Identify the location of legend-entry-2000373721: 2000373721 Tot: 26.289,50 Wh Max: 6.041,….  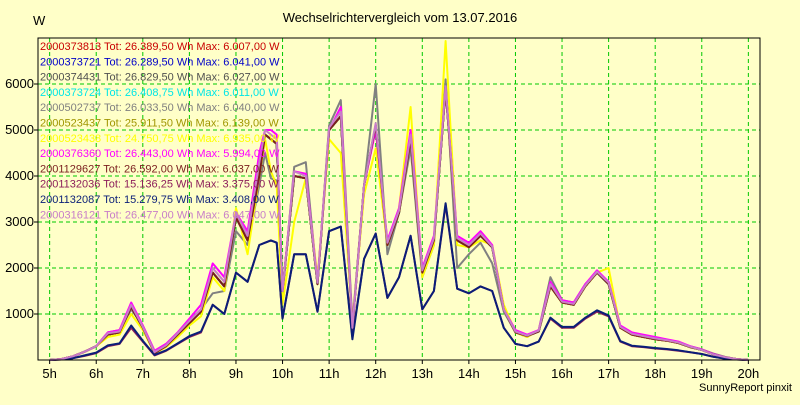
(160, 62).